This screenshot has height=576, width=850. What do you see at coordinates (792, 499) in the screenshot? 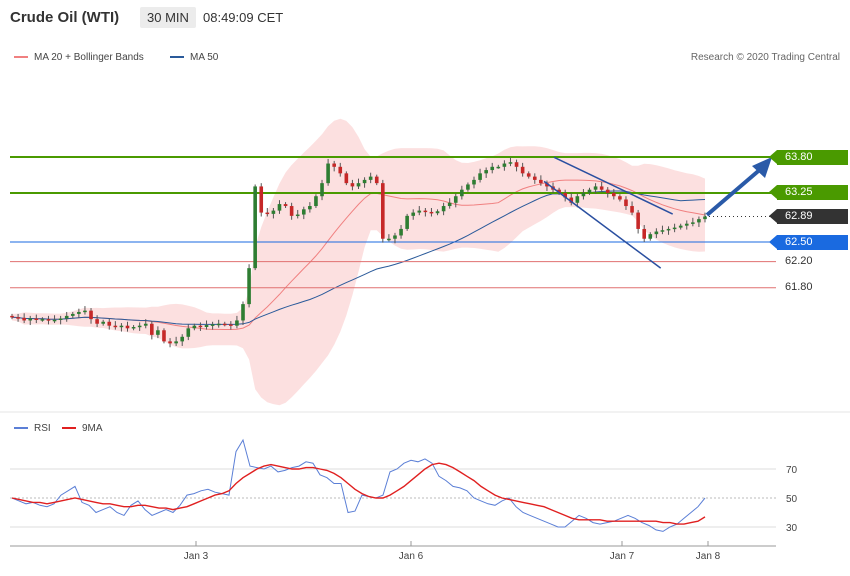
I see `rsi-tick-label-50: 50` at bounding box center [792, 499].